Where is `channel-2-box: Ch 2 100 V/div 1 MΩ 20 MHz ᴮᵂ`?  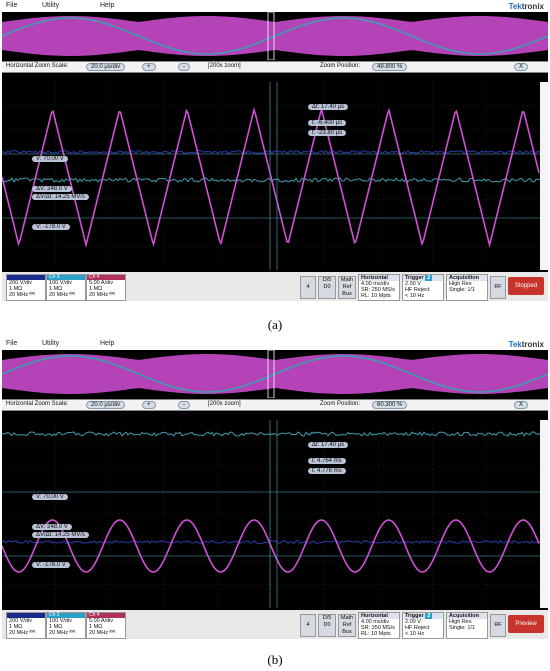 channel-2-box: Ch 2 100 V/div 1 MΩ 20 MHz ᴮᵂ is located at coordinates (66, 625).